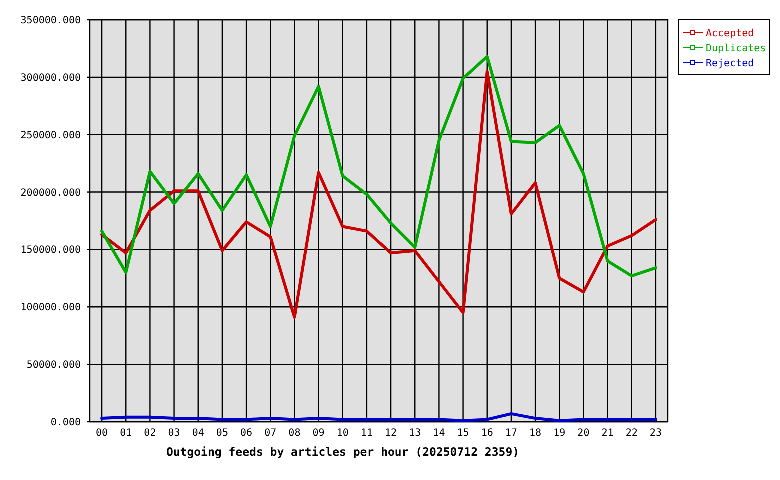 The image size is (780, 480). Describe the element at coordinates (536, 433) in the screenshot. I see `x-tick-label: 18` at that location.